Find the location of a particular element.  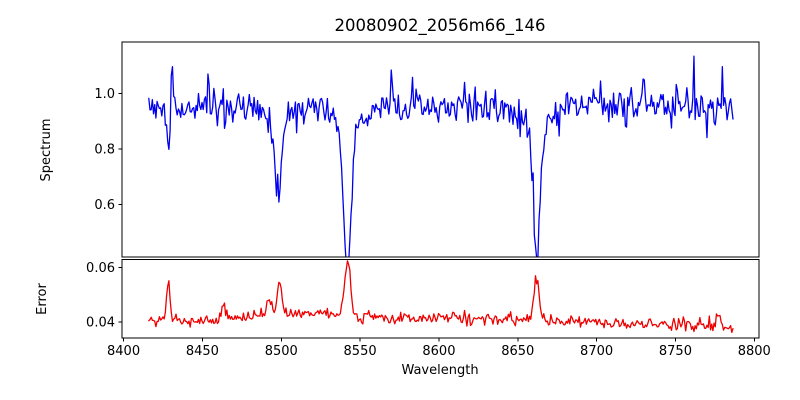

y-tick-label: 0.6 is located at coordinates (104, 205).